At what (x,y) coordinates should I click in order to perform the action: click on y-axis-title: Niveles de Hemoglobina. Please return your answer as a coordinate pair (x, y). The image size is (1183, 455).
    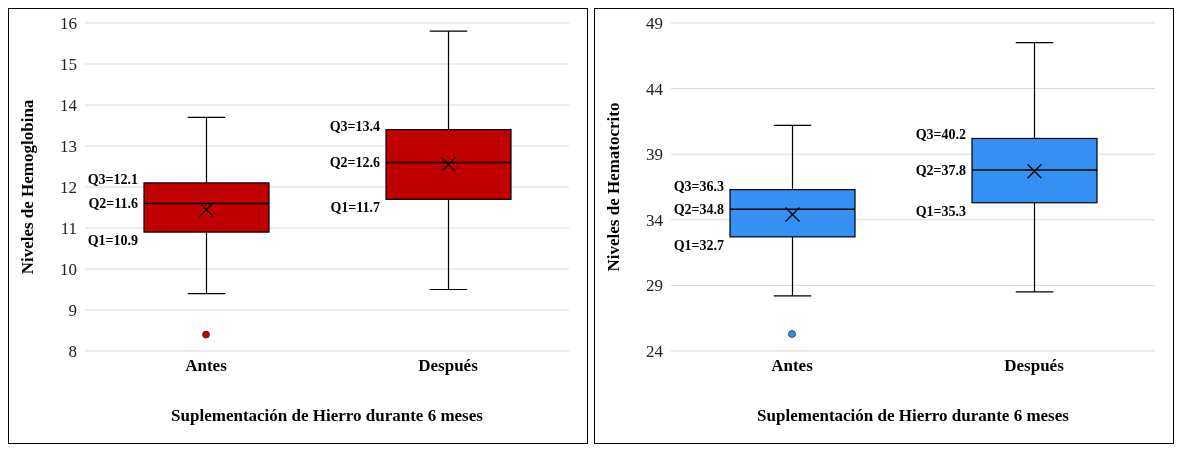
    Looking at the image, I should click on (28, 187).